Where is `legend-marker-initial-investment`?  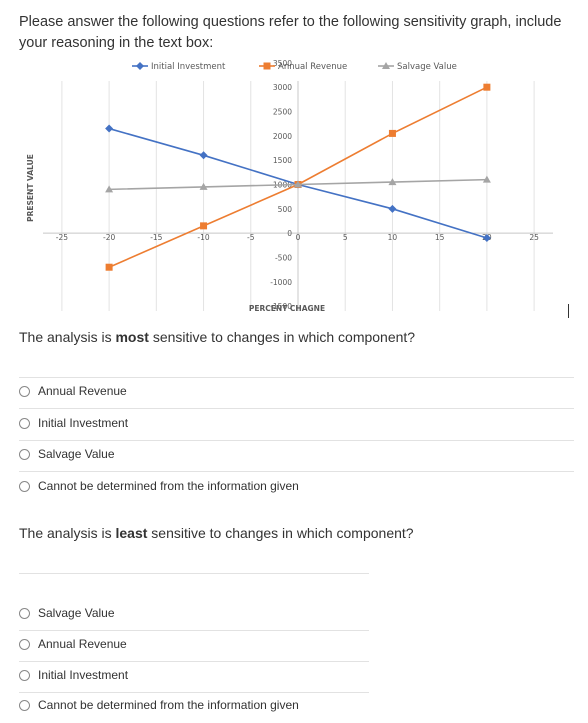 legend-marker-initial-investment is located at coordinates (140, 66).